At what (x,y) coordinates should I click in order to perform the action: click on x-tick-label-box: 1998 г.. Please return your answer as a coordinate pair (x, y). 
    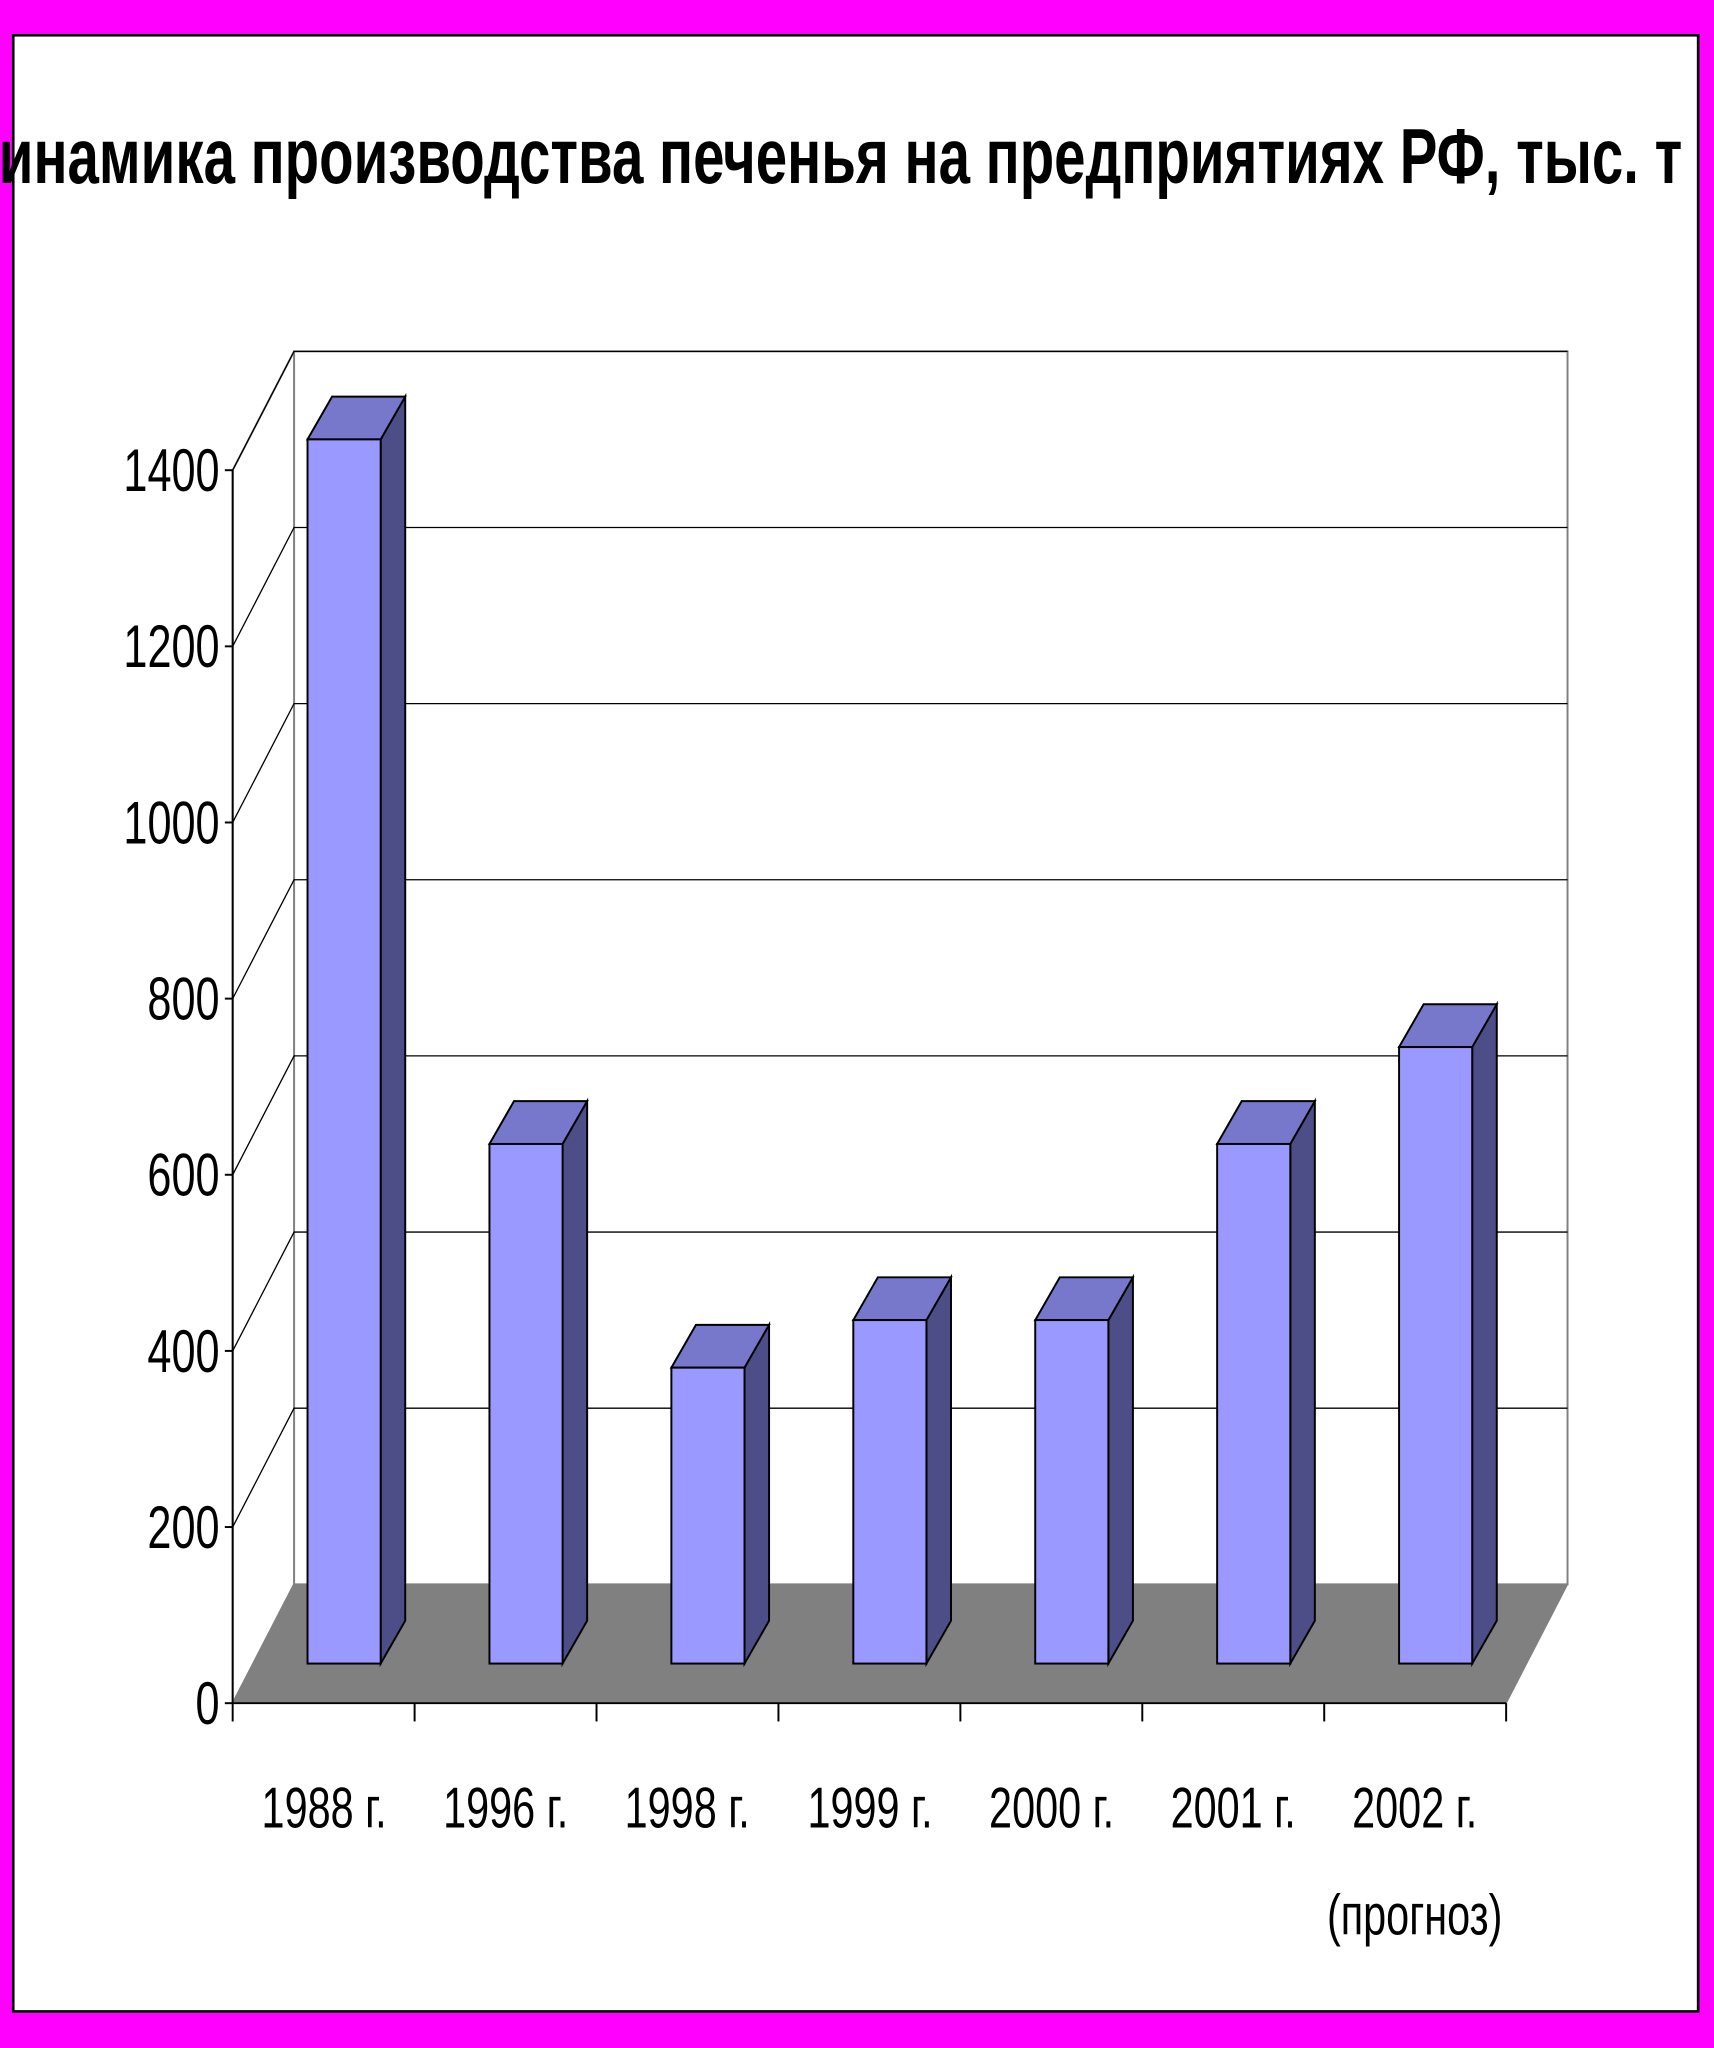
    Looking at the image, I should click on (687, 1808).